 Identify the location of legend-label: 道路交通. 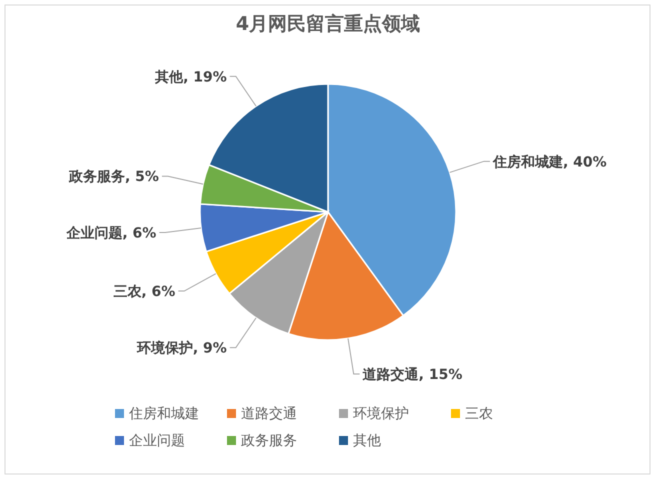
(269, 414).